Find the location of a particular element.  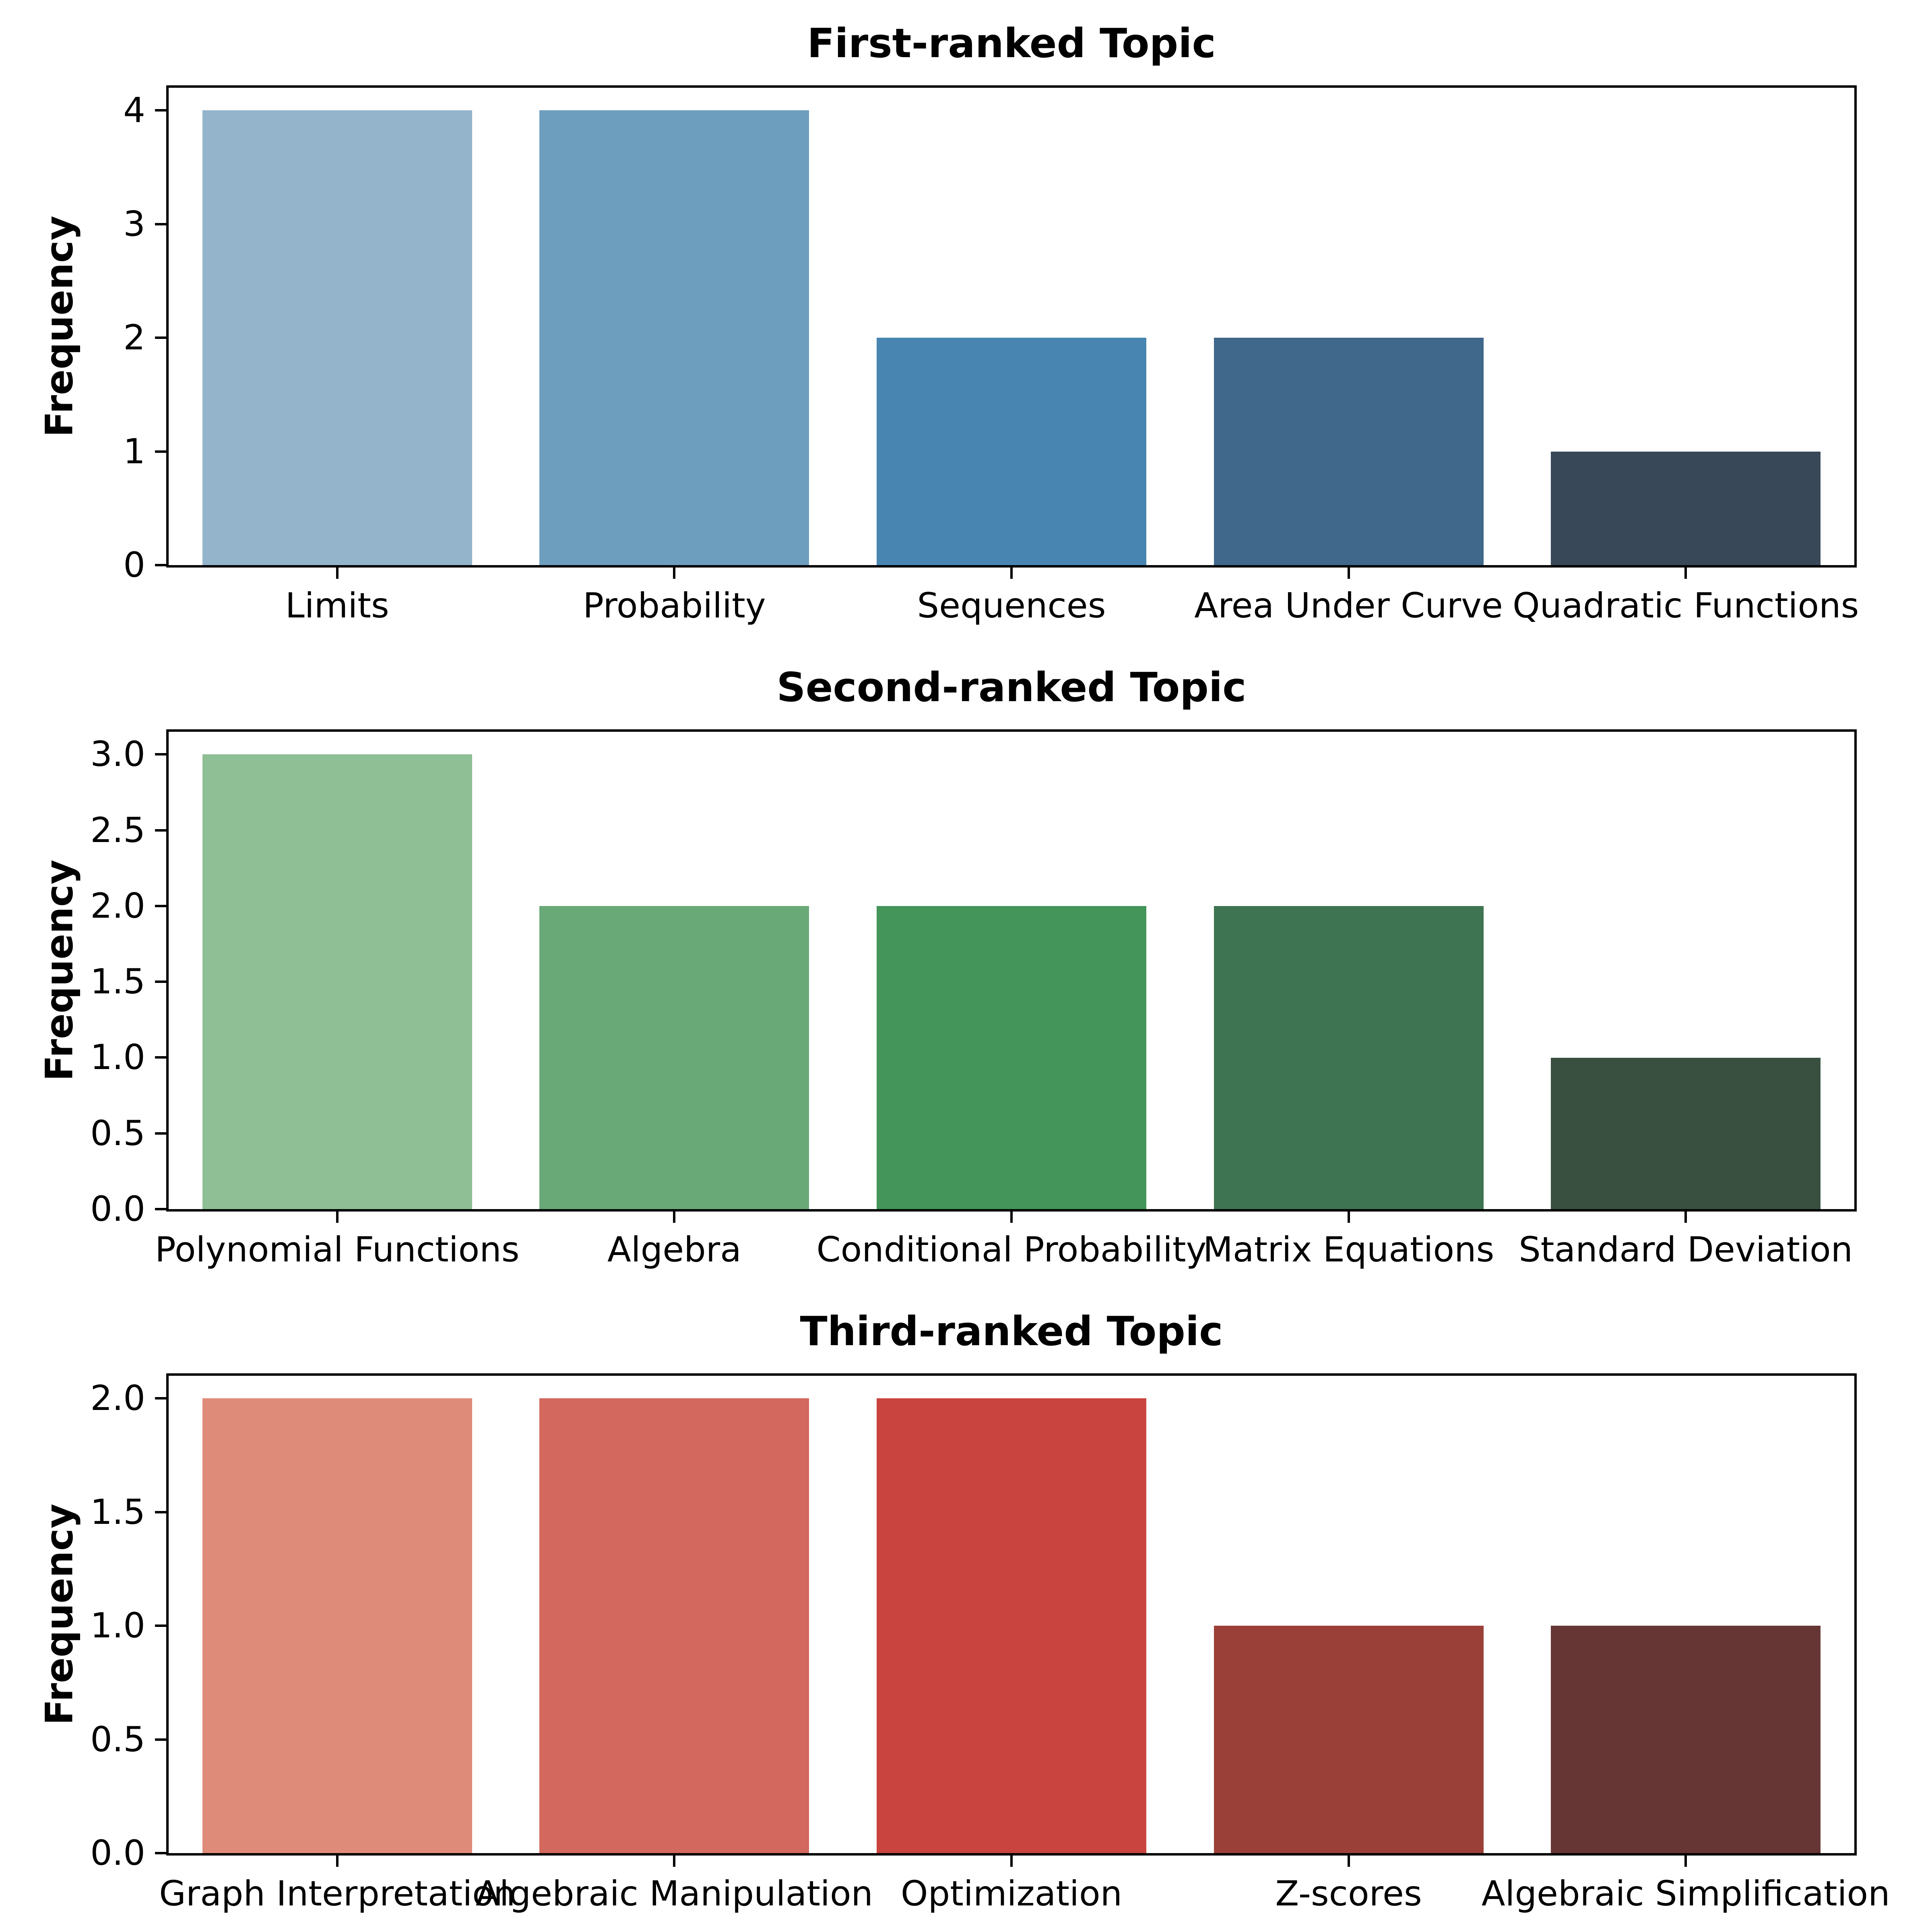

x-category-label: Conditional Probability is located at coordinates (1011, 1250).